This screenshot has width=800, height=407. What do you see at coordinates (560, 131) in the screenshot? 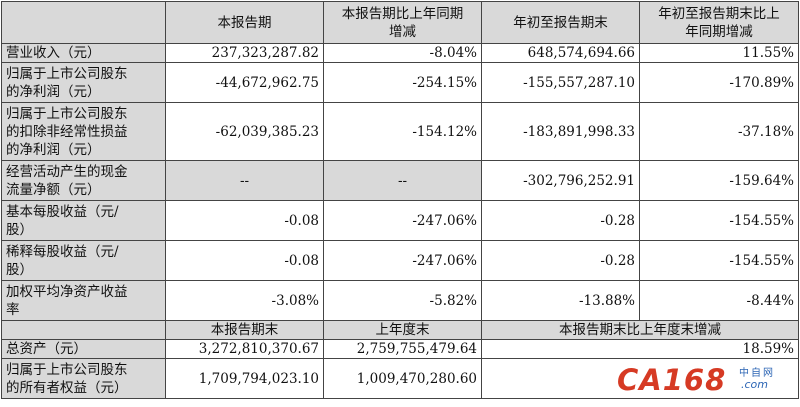
I see `cell-value: -183,891,998.33` at bounding box center [560, 131].